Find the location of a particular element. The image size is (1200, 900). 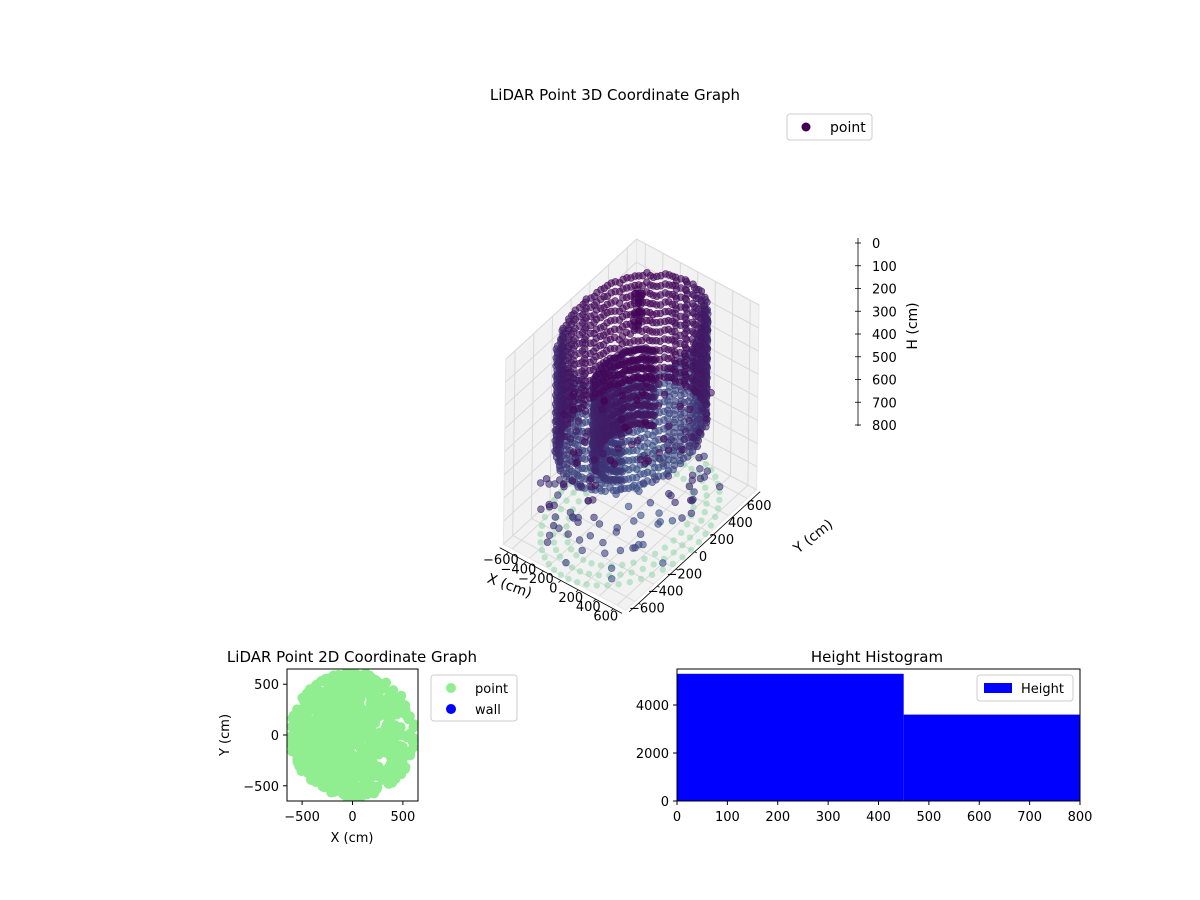

legend-height-swatch is located at coordinates (998, 688).